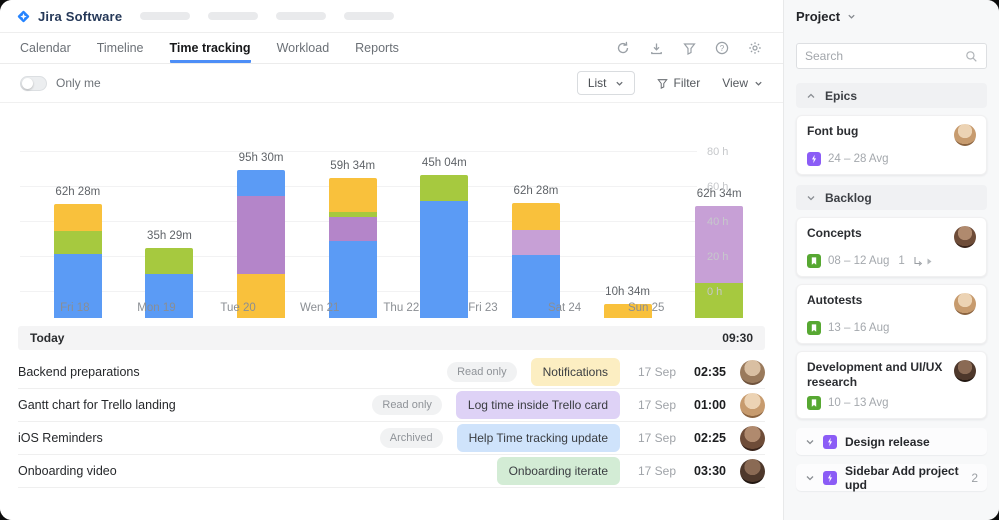  I want to click on y-tick-label: 60 h, so click(718, 187).